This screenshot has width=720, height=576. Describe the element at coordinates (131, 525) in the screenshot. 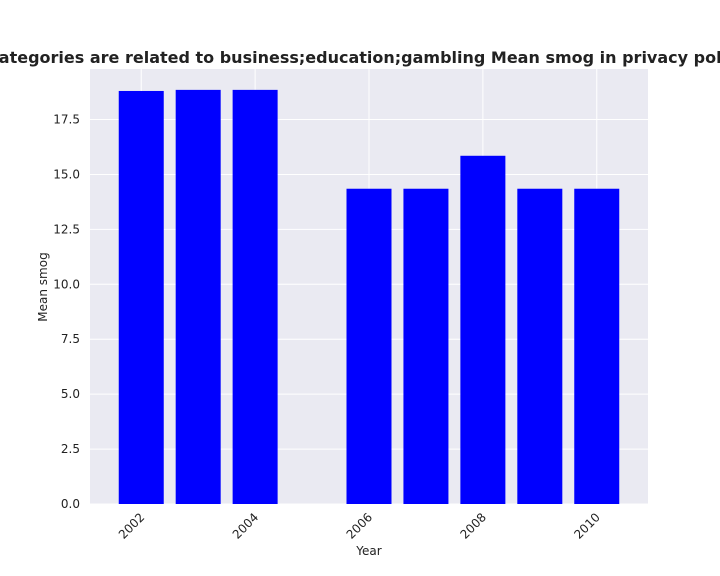

I see `x-tick-label: 2002` at that location.